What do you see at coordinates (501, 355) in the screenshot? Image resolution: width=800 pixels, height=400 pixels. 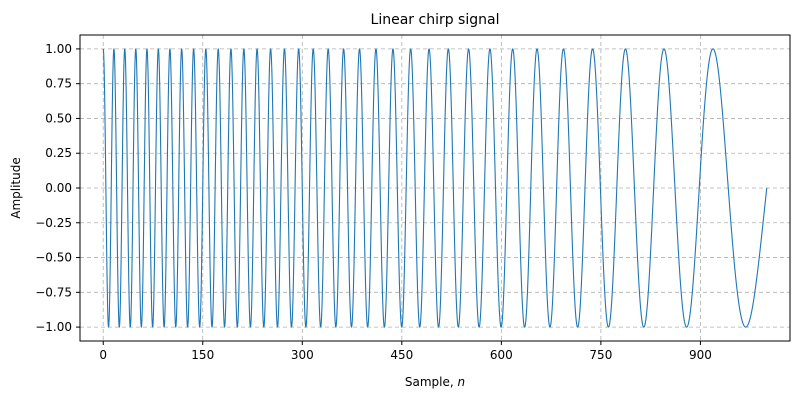 I see `x-tick-label: 600` at bounding box center [501, 355].